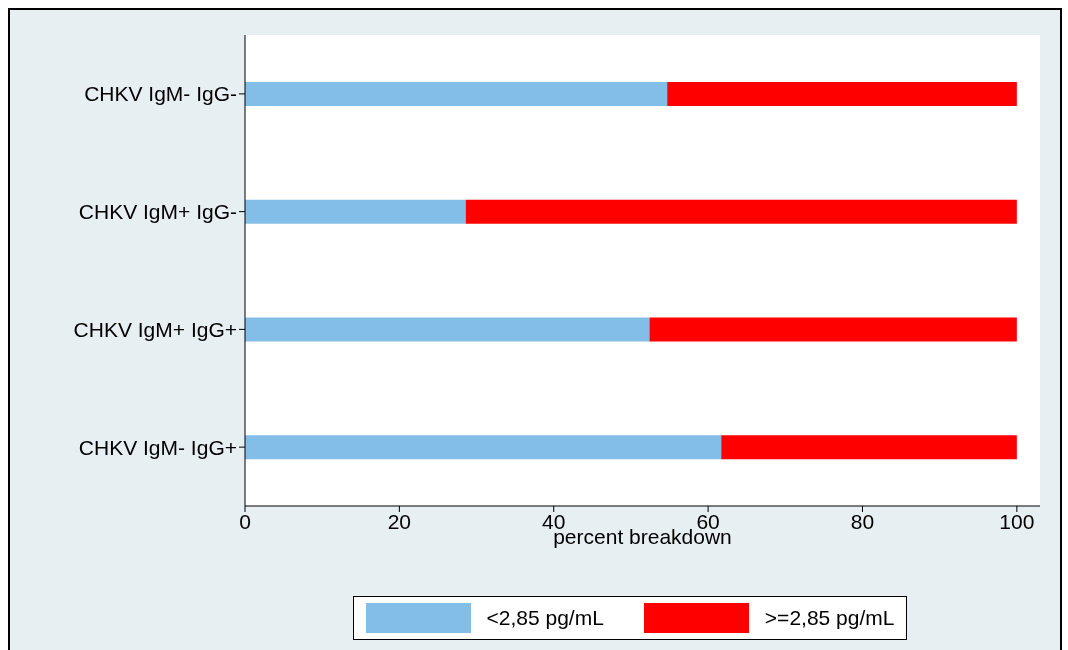  I want to click on x-tick-label: 60, so click(708, 521).